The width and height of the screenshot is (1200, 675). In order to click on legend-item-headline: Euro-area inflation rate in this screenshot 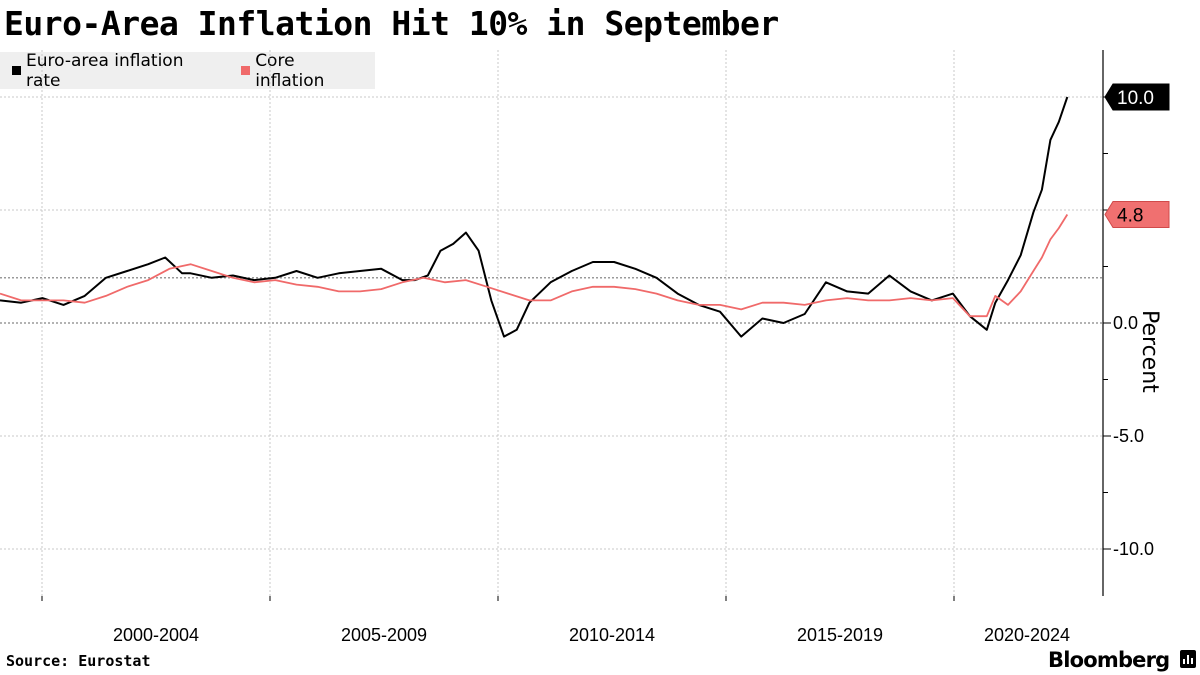, I will do `click(117, 71)`.